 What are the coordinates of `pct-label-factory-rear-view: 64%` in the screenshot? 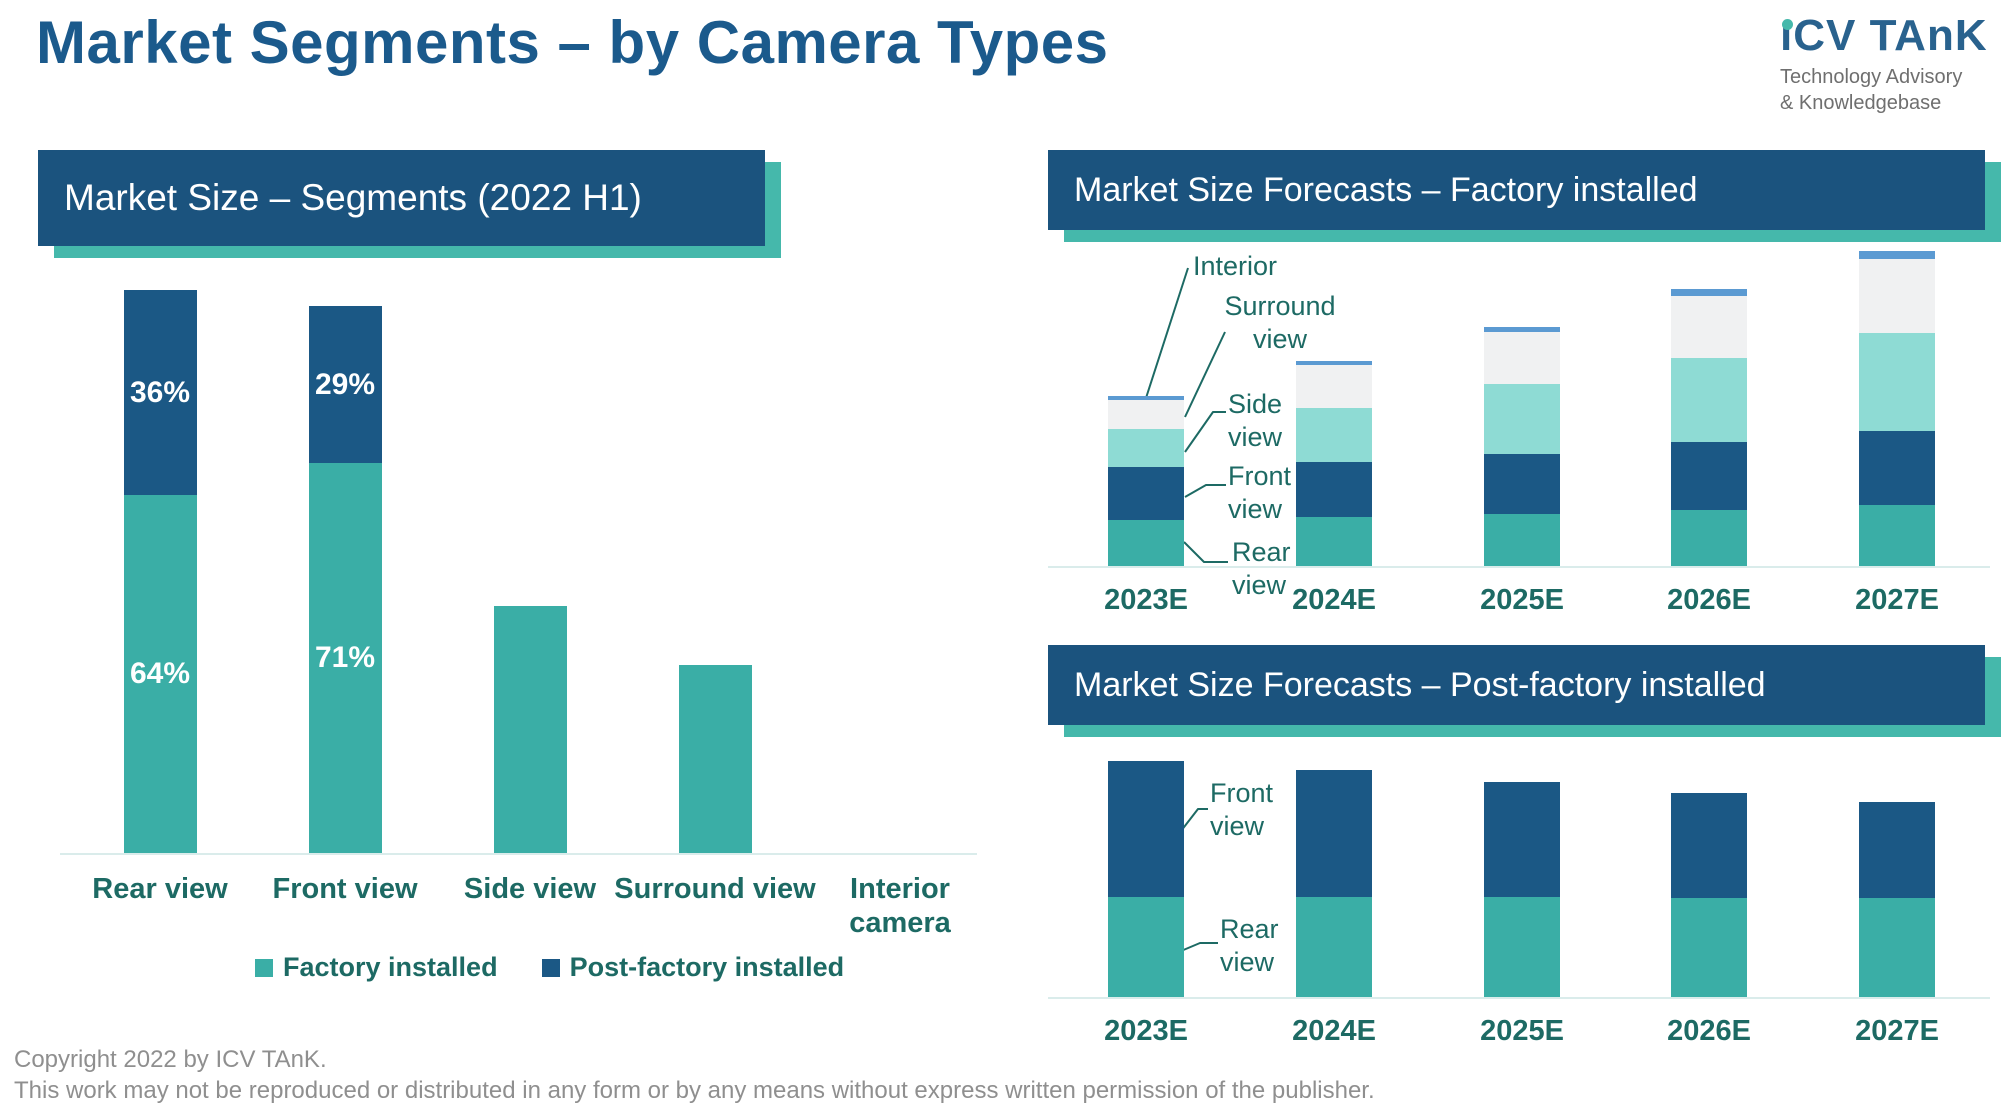 It's located at (160, 673).